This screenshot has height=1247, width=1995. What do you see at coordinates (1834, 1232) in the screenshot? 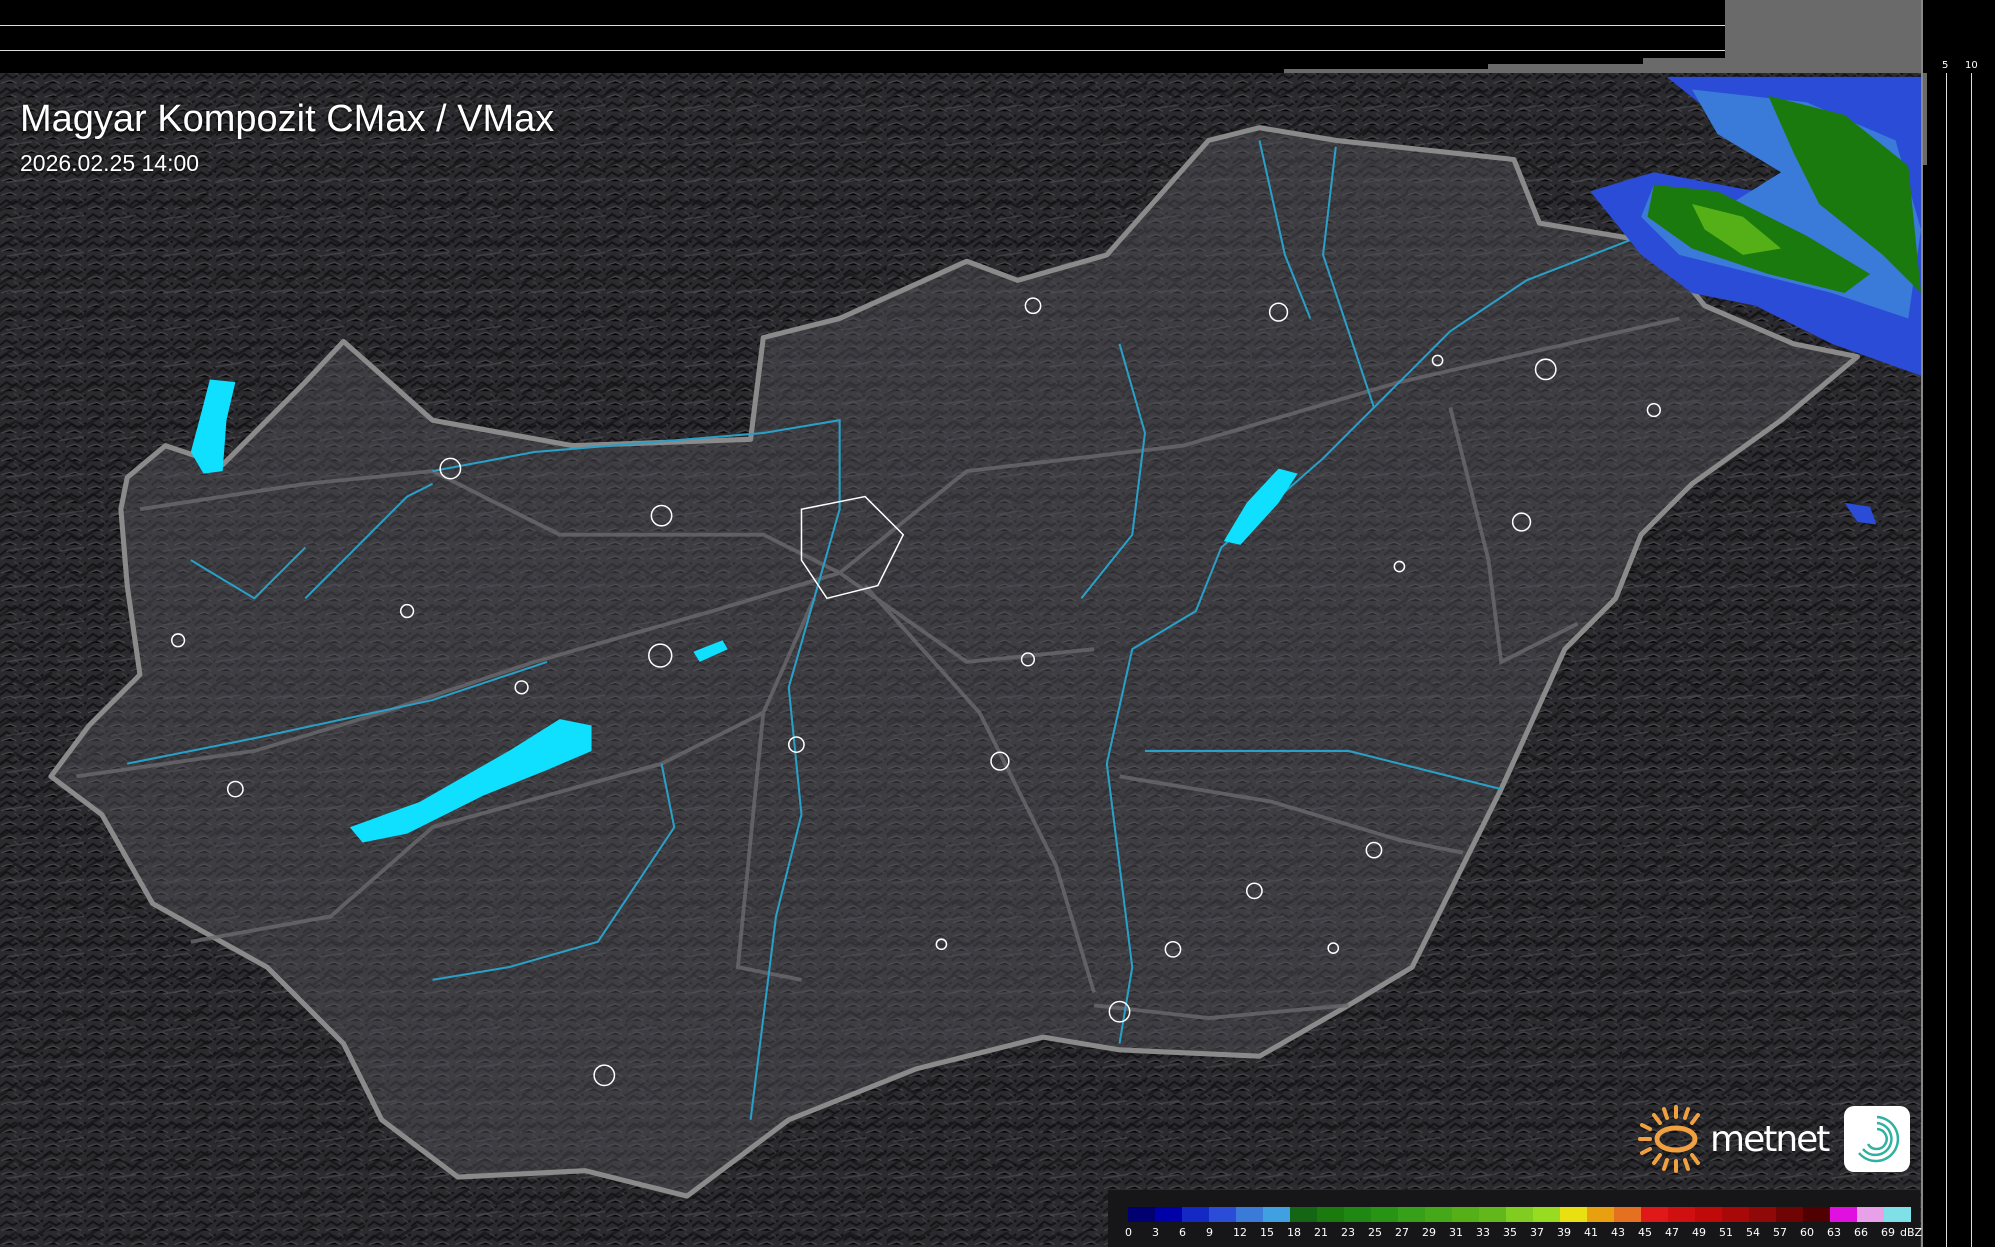
I see `legend-label: 63` at bounding box center [1834, 1232].